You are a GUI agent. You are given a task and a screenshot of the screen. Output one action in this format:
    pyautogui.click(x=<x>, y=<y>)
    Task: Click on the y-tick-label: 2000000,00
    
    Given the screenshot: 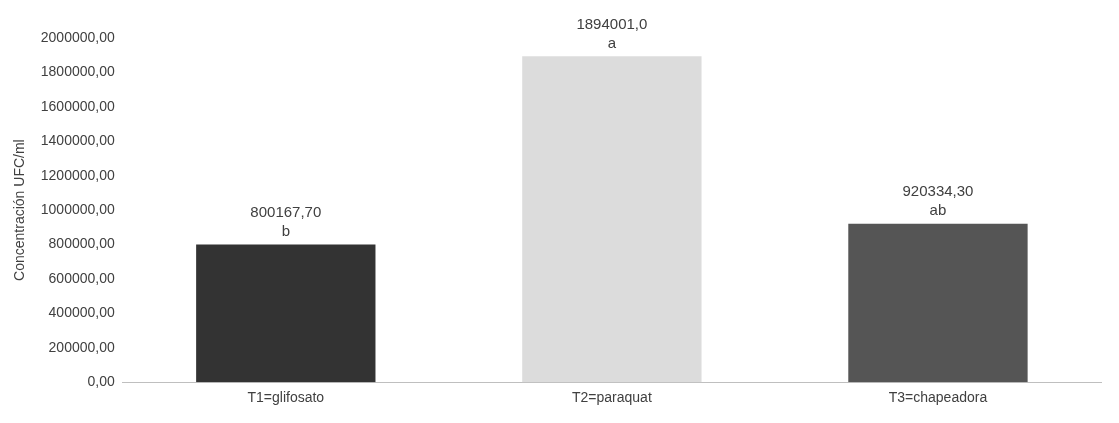 What is the action you would take?
    pyautogui.click(x=77, y=36)
    